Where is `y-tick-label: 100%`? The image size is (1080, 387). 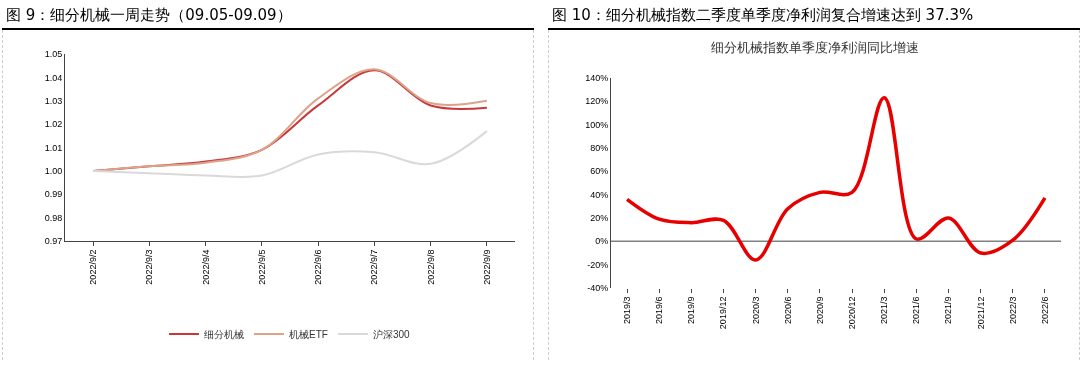
y-tick-label: 100% is located at coordinates (597, 124).